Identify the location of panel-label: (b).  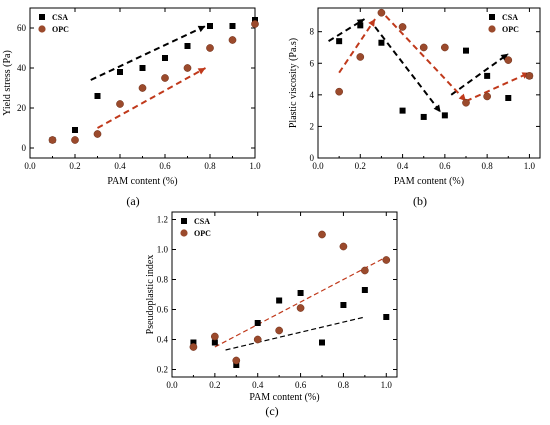
(420, 201).